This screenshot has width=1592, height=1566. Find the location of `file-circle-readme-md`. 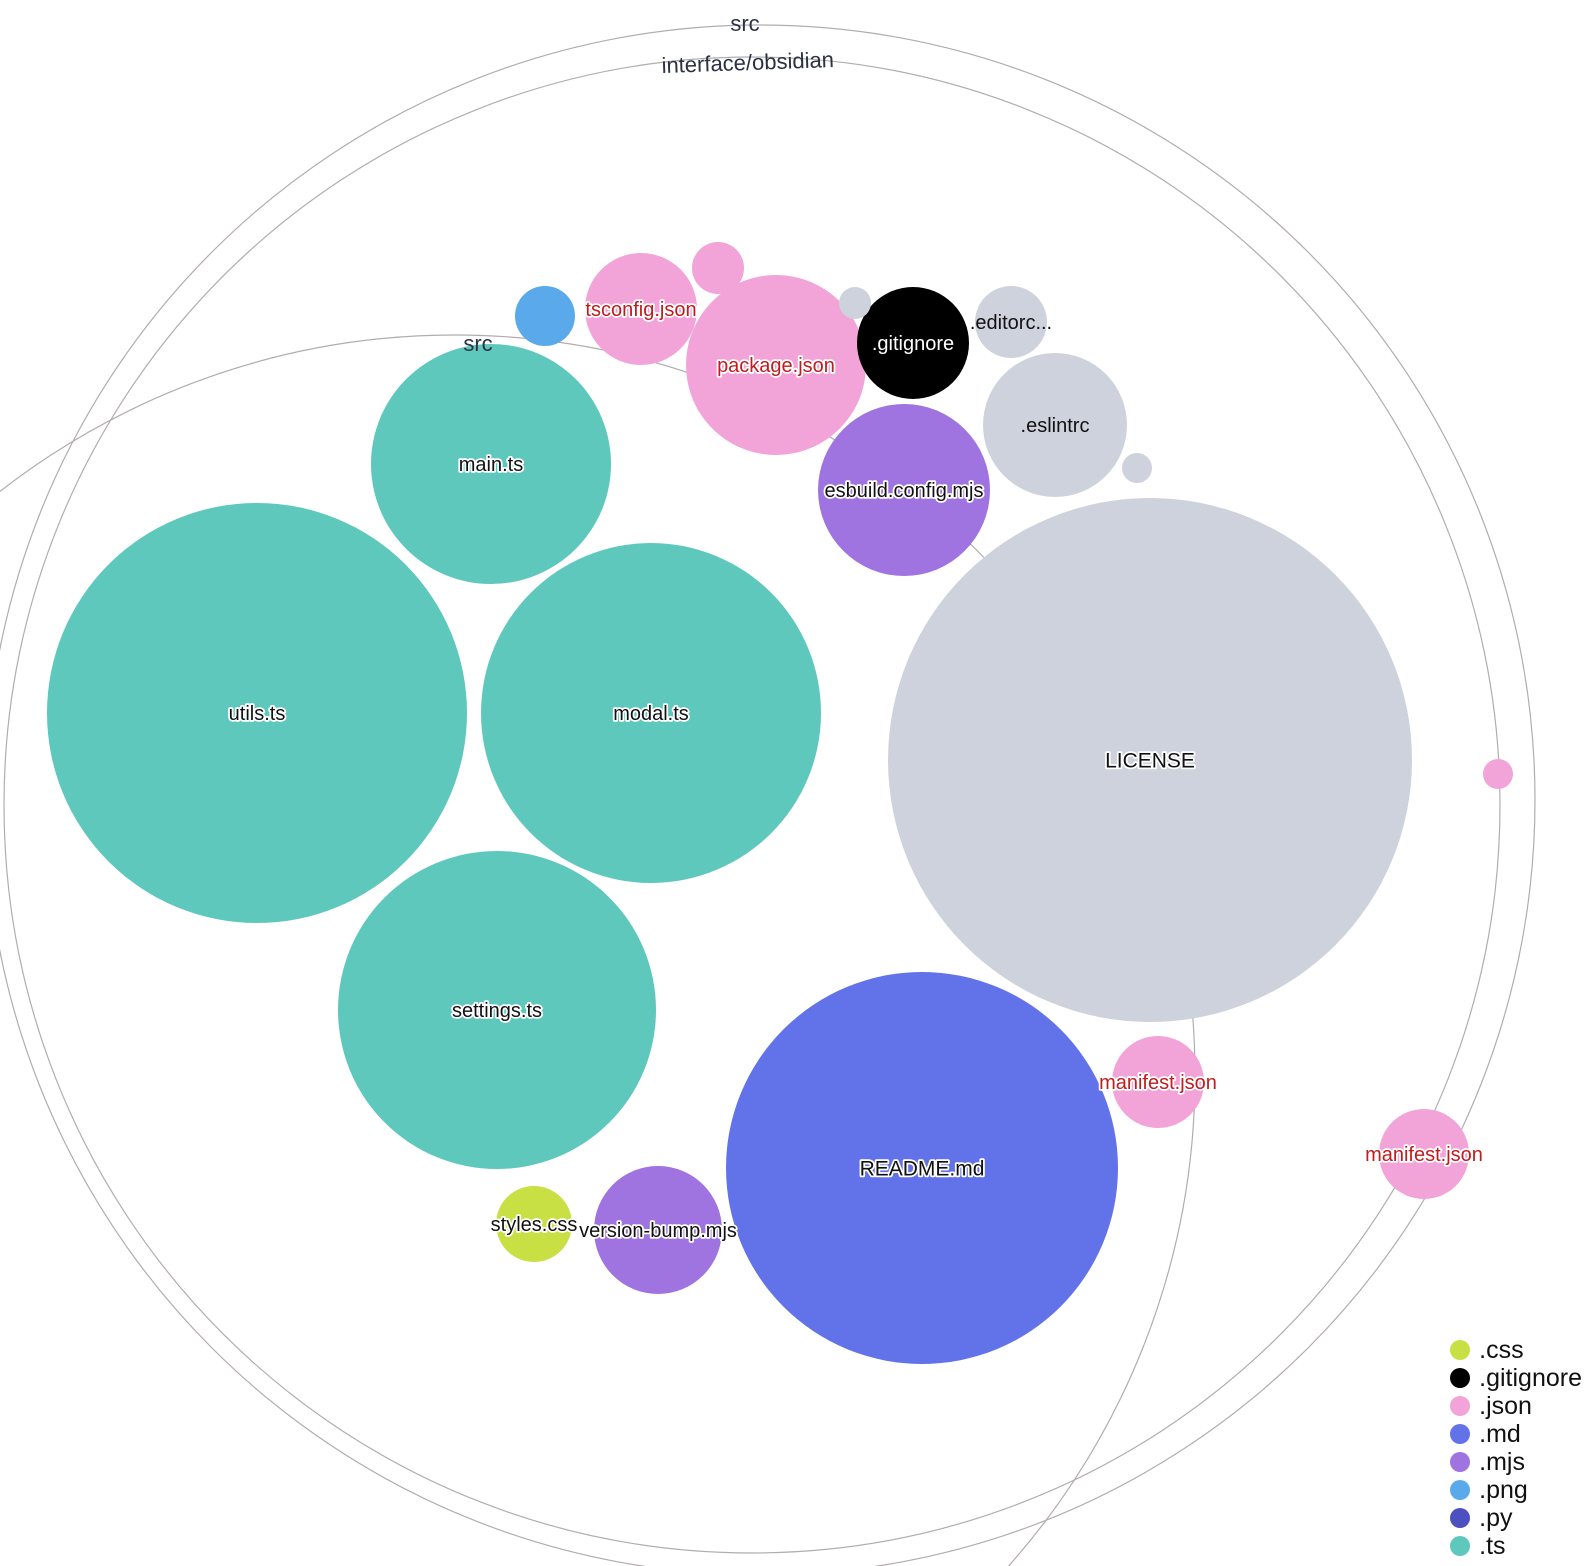

file-circle-readme-md is located at coordinates (922, 1168).